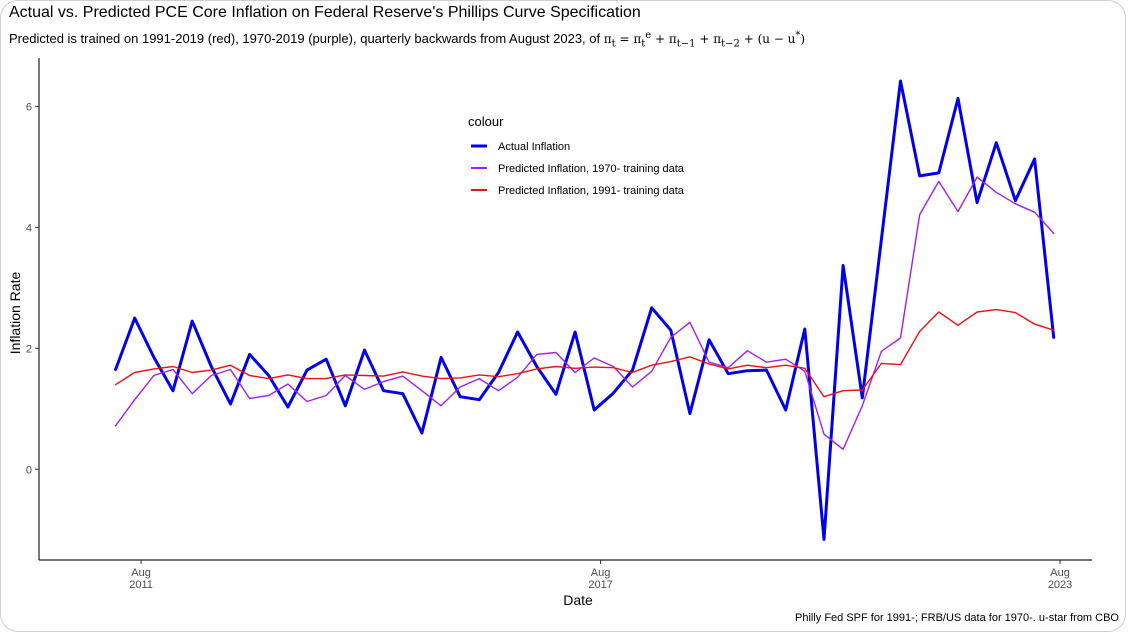 Image resolution: width=1128 pixels, height=634 pixels. I want to click on legend-label: Predicted Inflation, 1970- training data, so click(591, 169).